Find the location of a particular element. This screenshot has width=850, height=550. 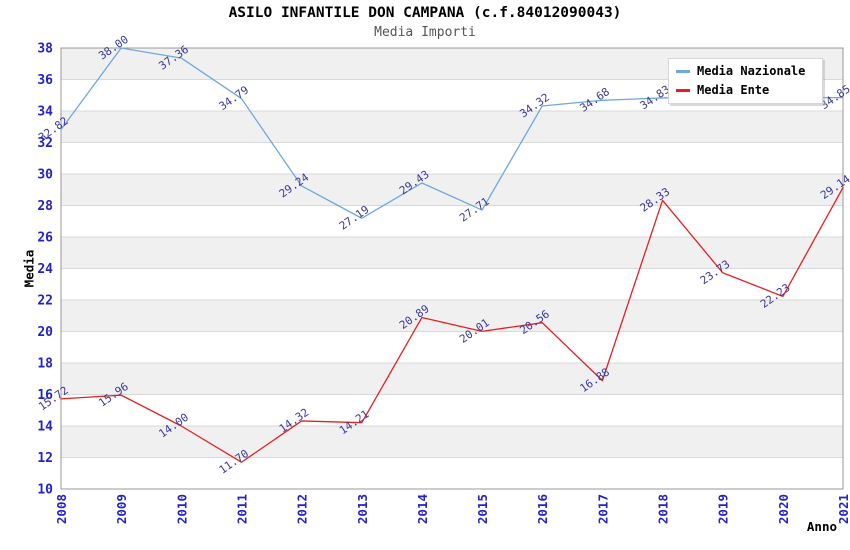

x-tick-label-2018: 2018 is located at coordinates (663, 509).